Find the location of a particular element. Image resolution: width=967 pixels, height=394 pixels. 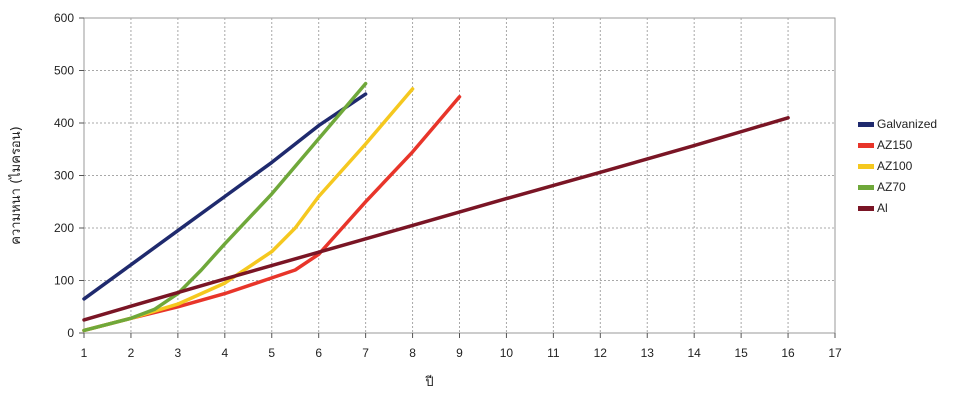

x-tick-label: 10 is located at coordinates (507, 353).